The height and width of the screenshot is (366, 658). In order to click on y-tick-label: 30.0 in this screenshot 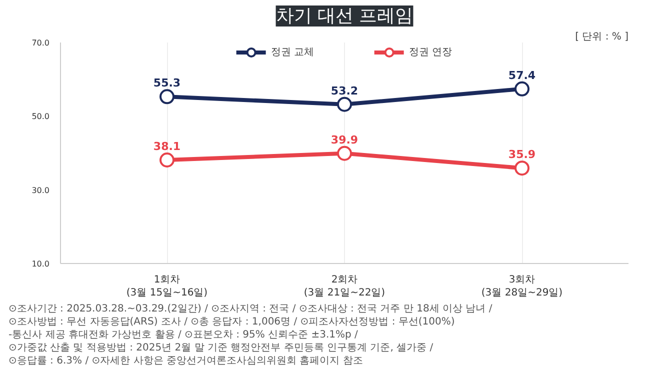, I will do `click(41, 190)`.